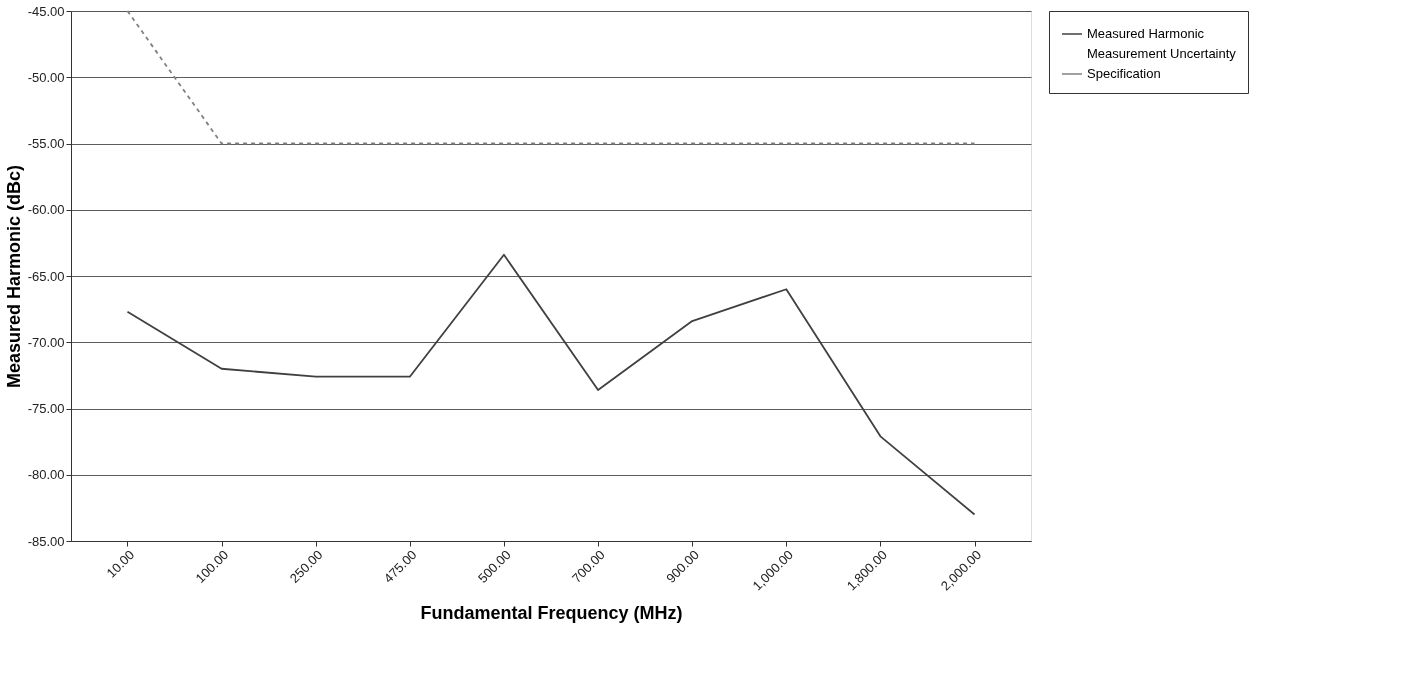 Image resolution: width=1411 pixels, height=683 pixels. What do you see at coordinates (46, 143) in the screenshot?
I see `y-tick-label: -55.00` at bounding box center [46, 143].